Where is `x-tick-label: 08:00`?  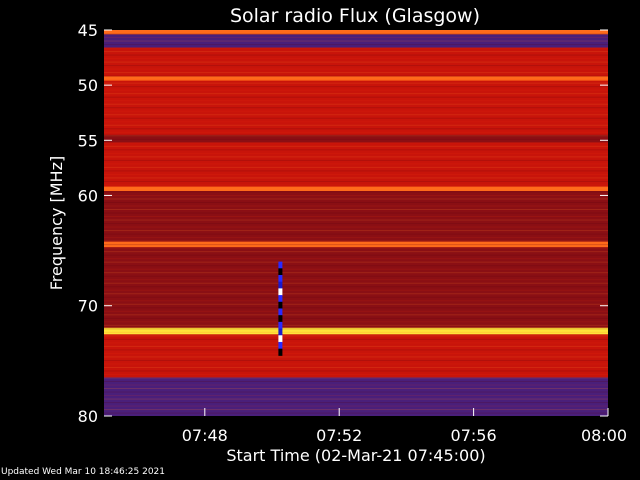
x-tick-label: 08:00 is located at coordinates (604, 435).